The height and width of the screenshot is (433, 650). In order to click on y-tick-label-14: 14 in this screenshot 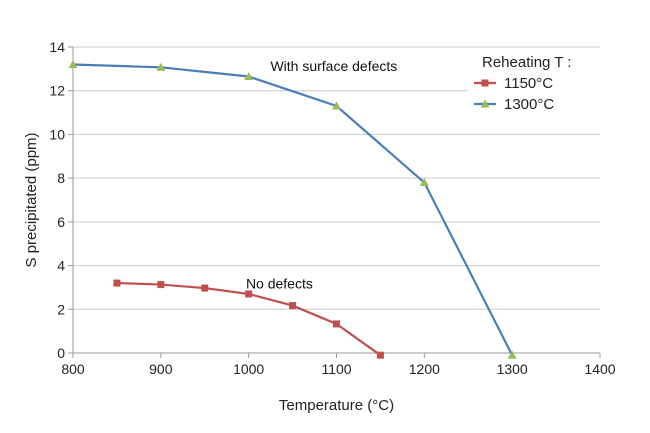, I will do `click(57, 47)`.